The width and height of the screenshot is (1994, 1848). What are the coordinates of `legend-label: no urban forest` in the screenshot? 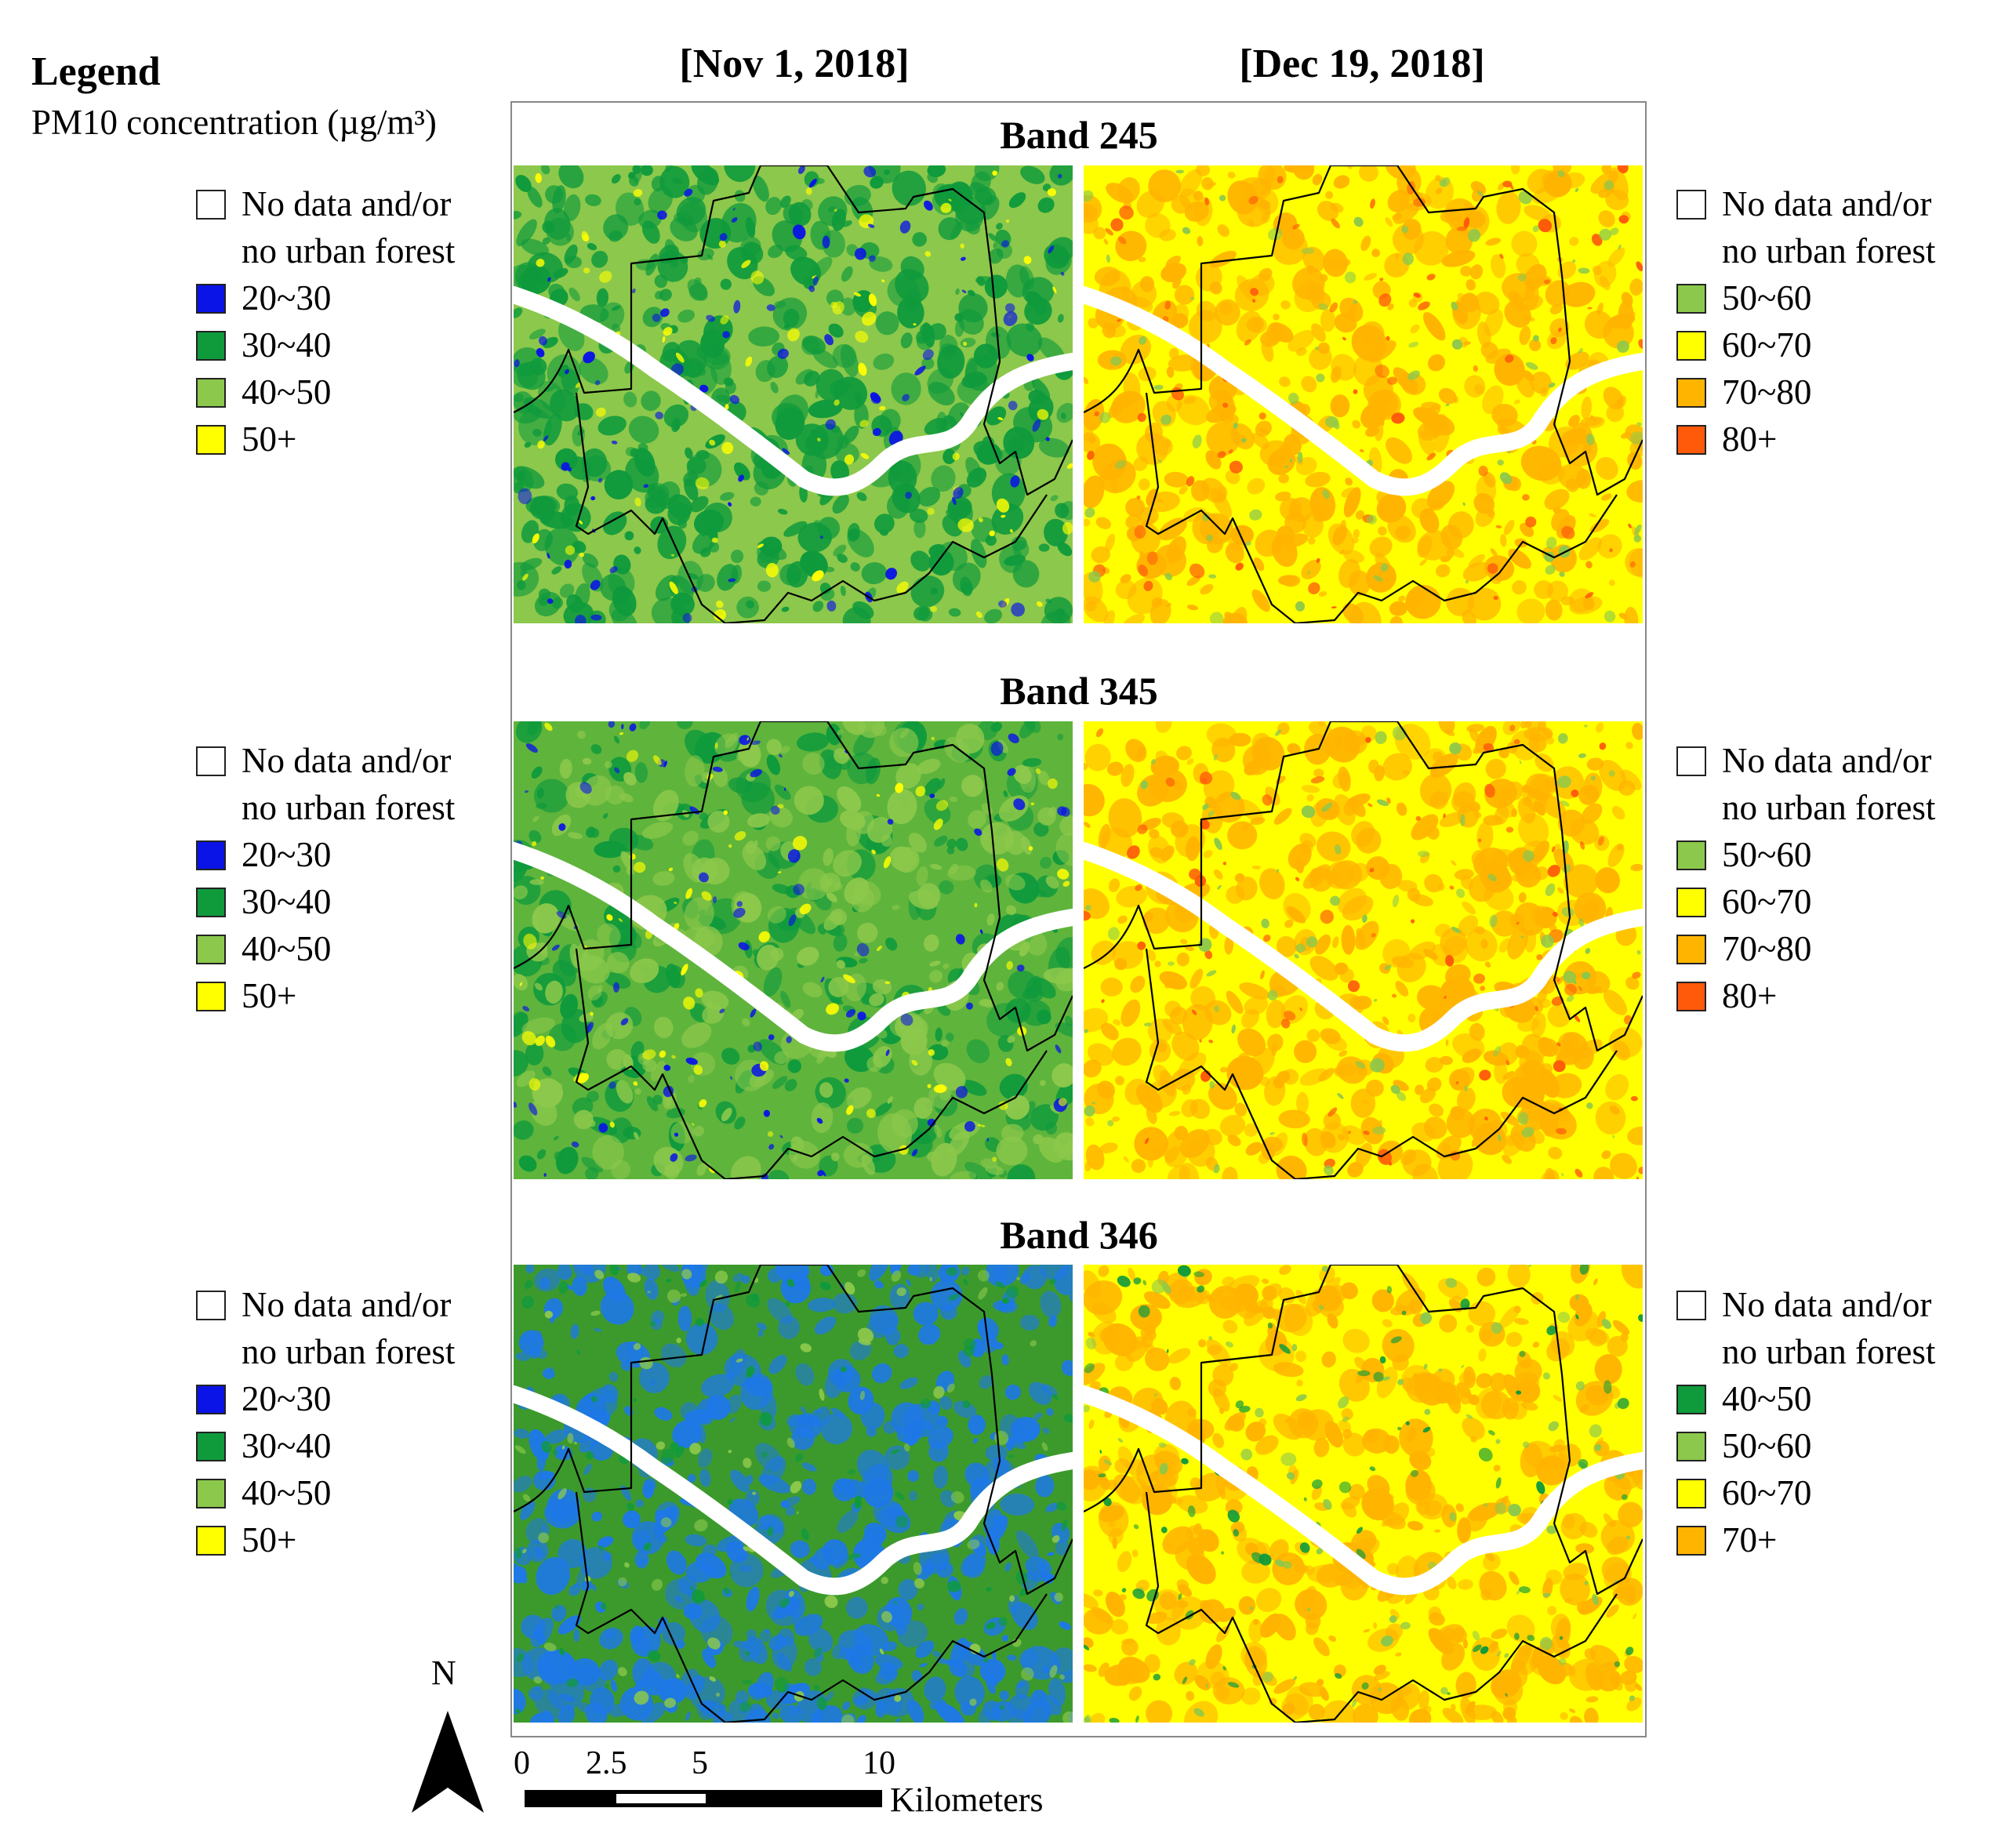 It's located at (1829, 807).